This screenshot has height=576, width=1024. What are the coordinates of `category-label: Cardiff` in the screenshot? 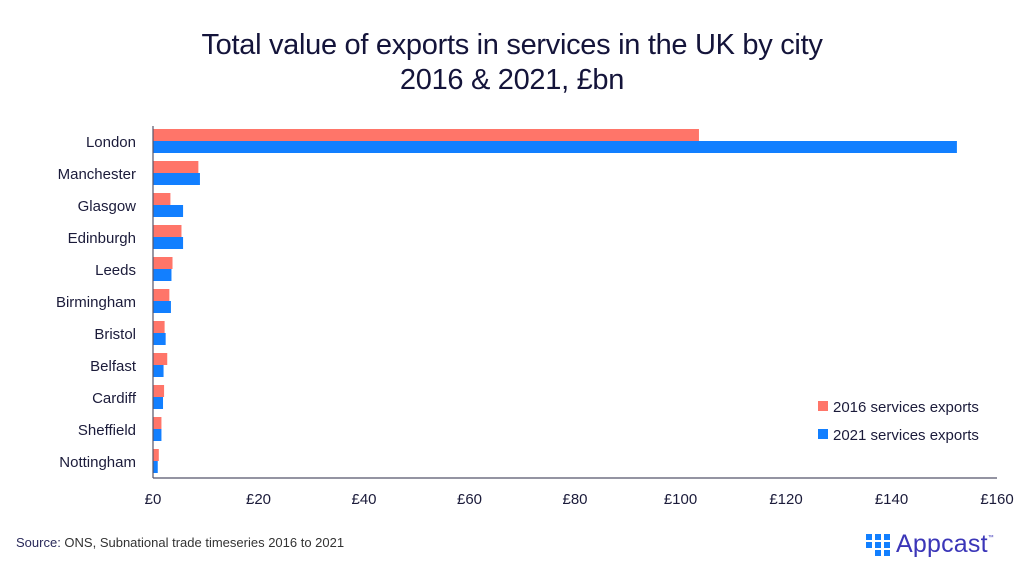 It's located at (114, 398).